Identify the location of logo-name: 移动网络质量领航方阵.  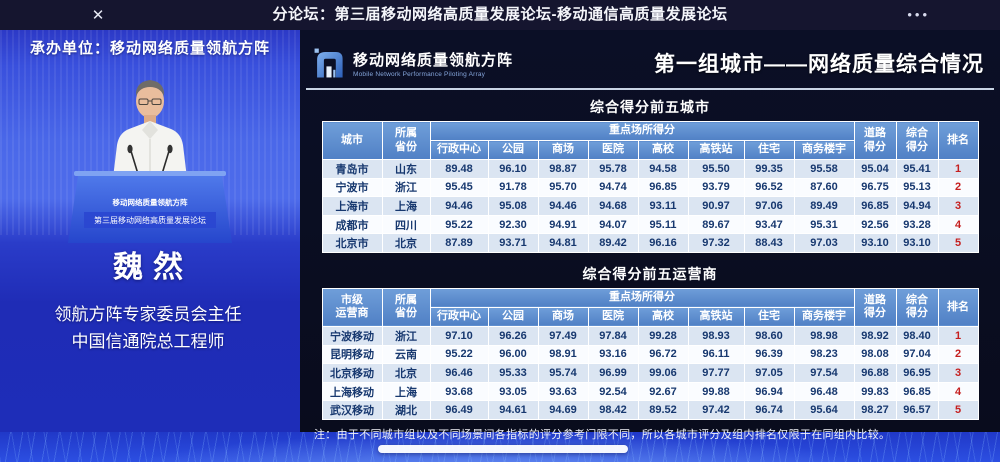
(433, 60).